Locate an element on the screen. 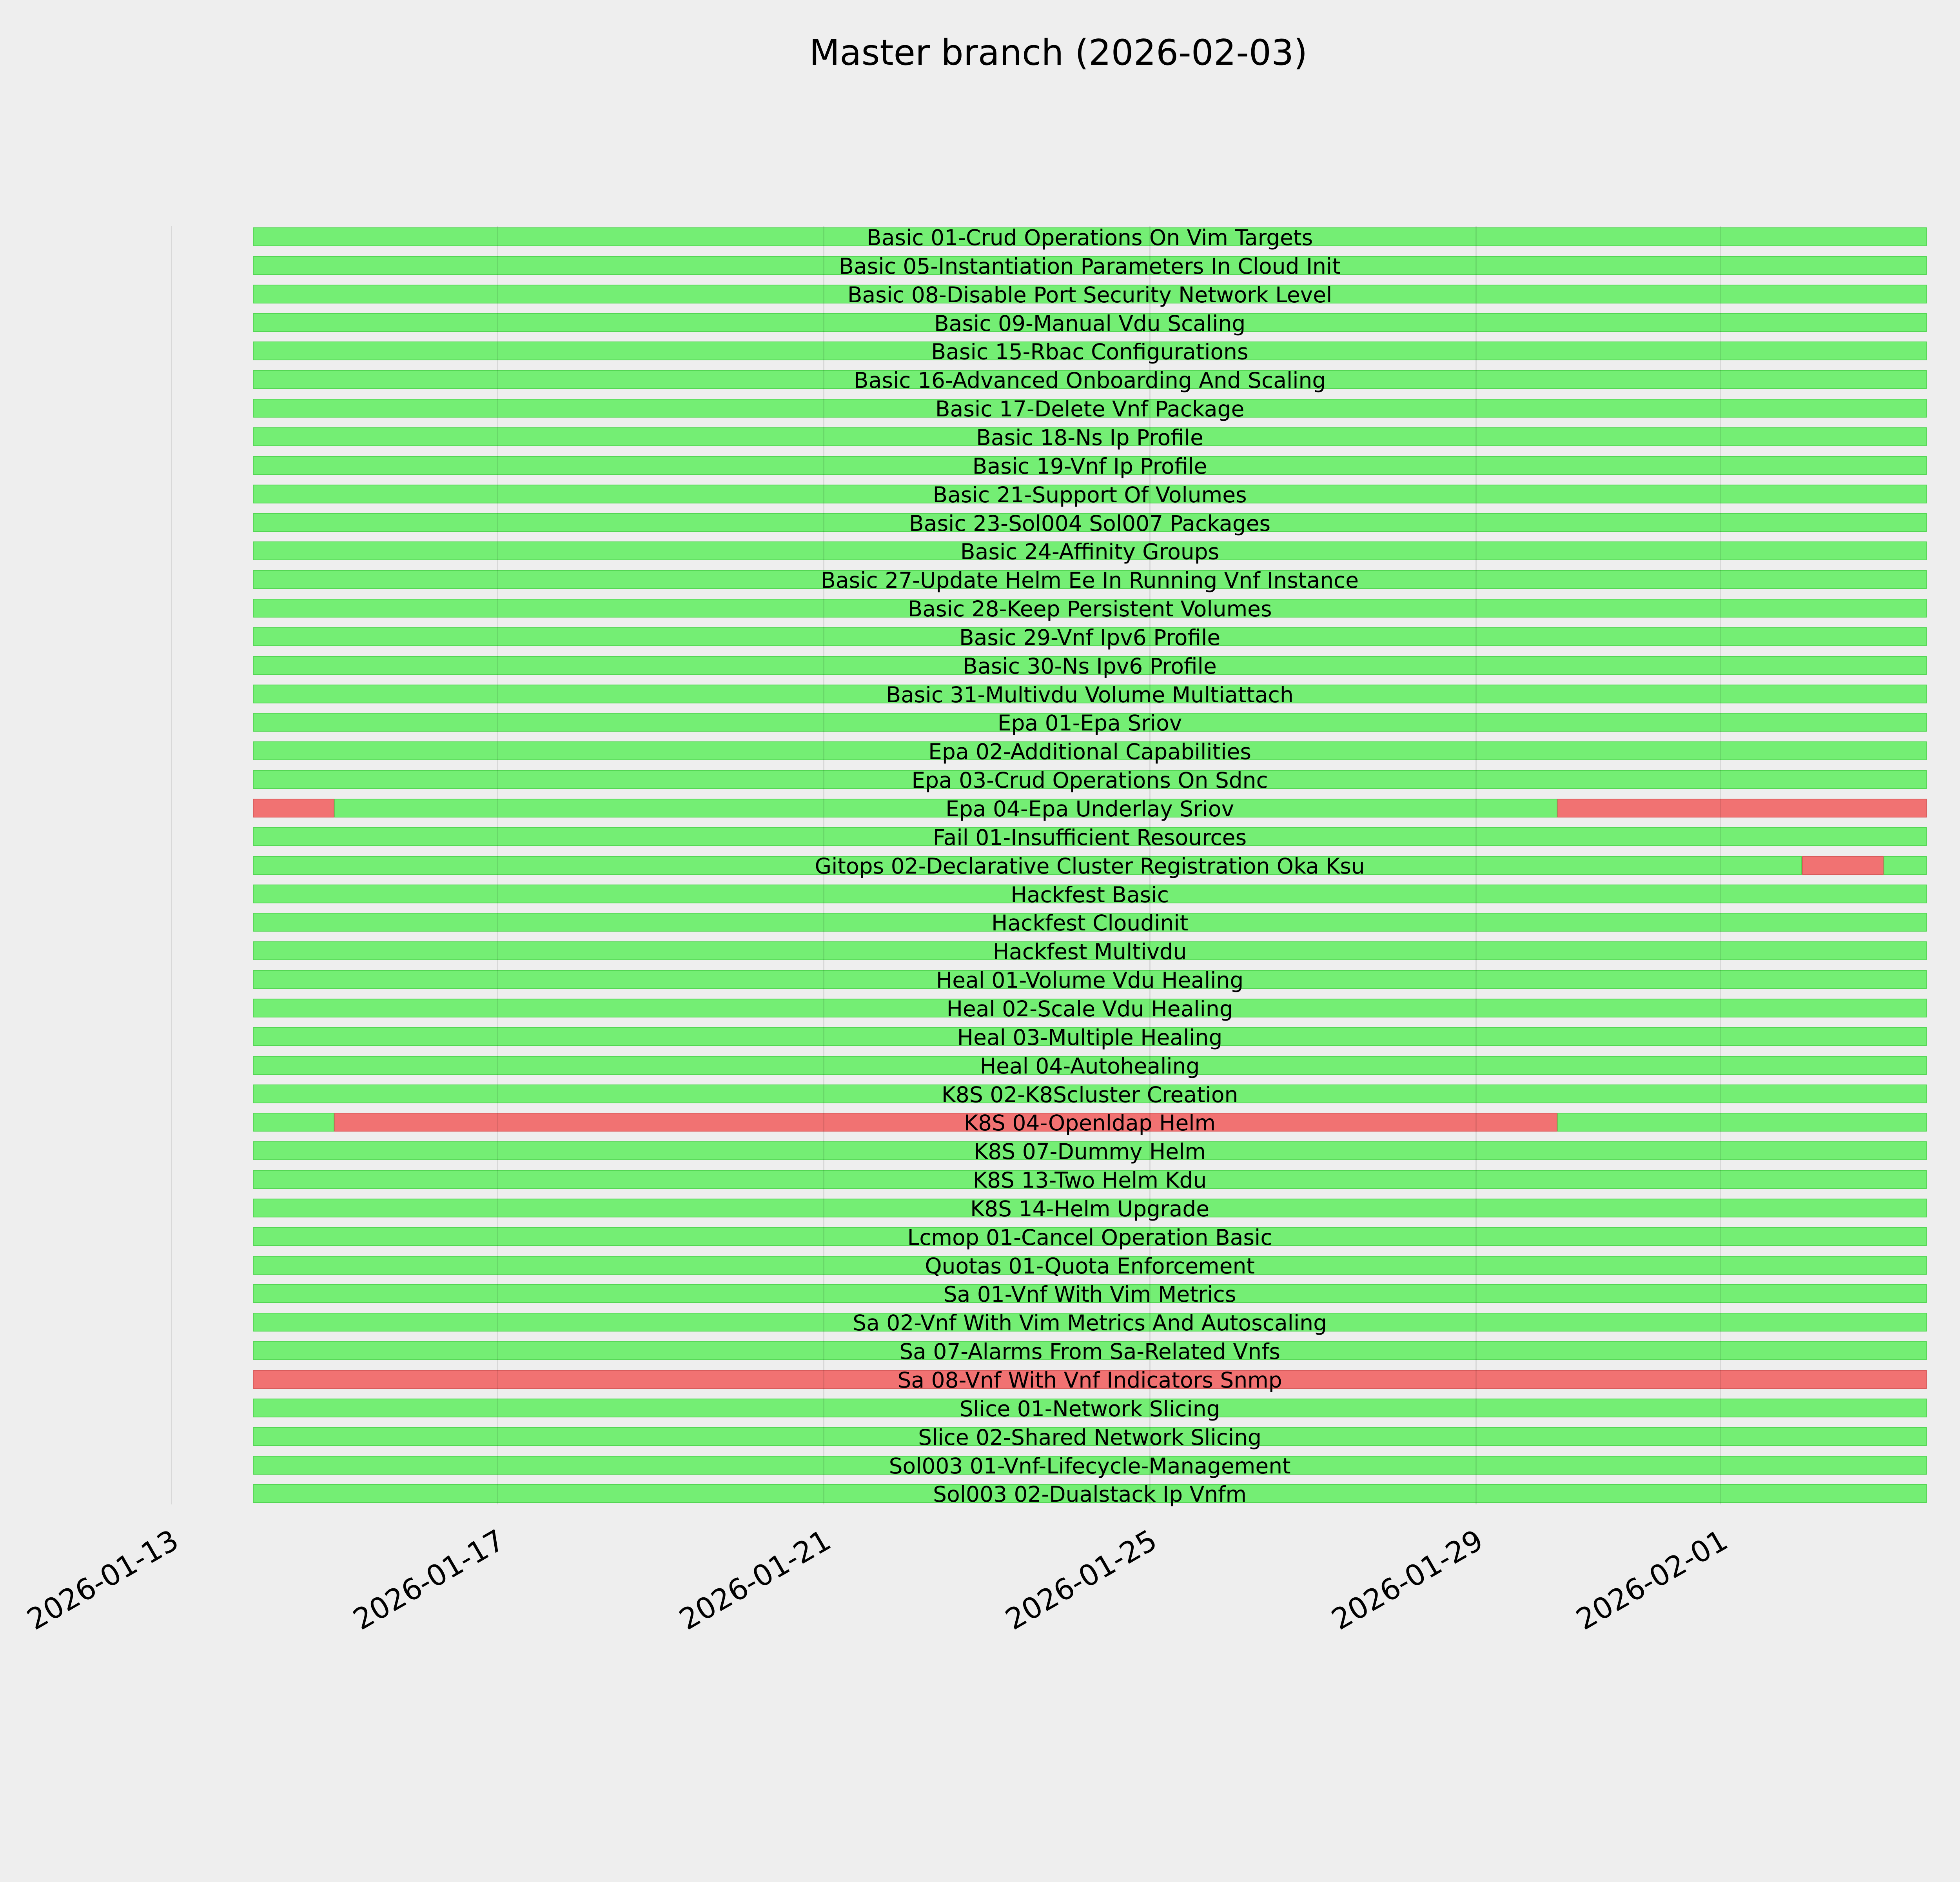  row-label: K8S 07-Dummy Helm is located at coordinates (1090, 1151).